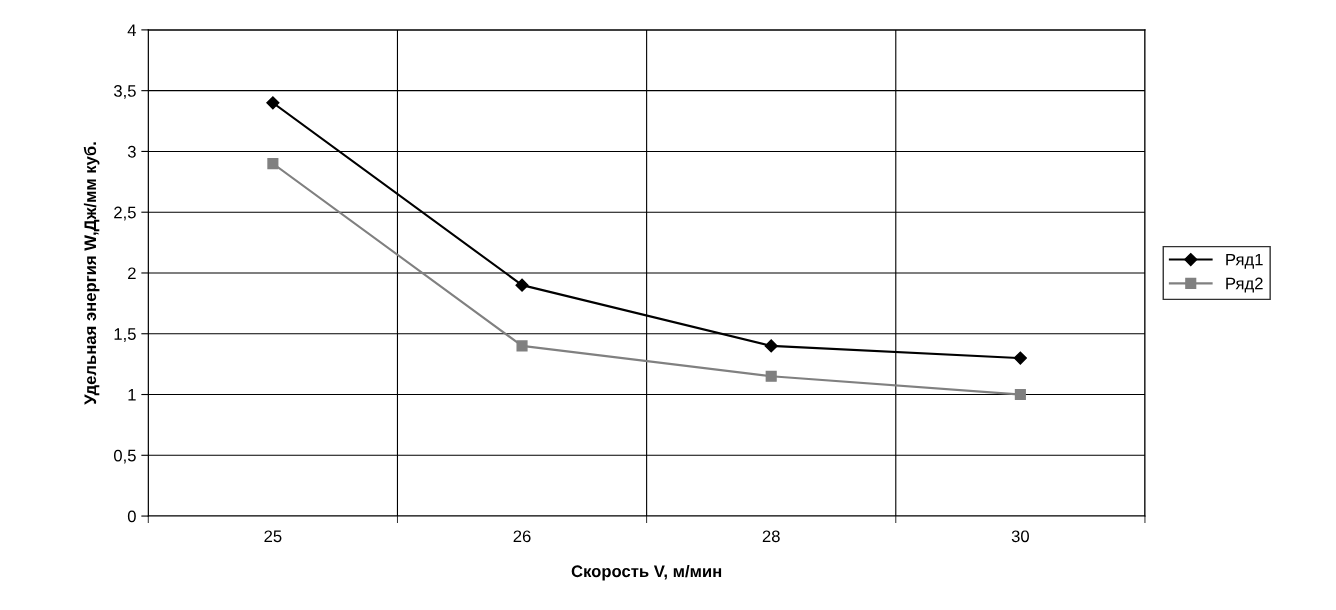 Image resolution: width=1336 pixels, height=610 pixels. What do you see at coordinates (771, 536) in the screenshot?
I see `x-tick-label: 28` at bounding box center [771, 536].